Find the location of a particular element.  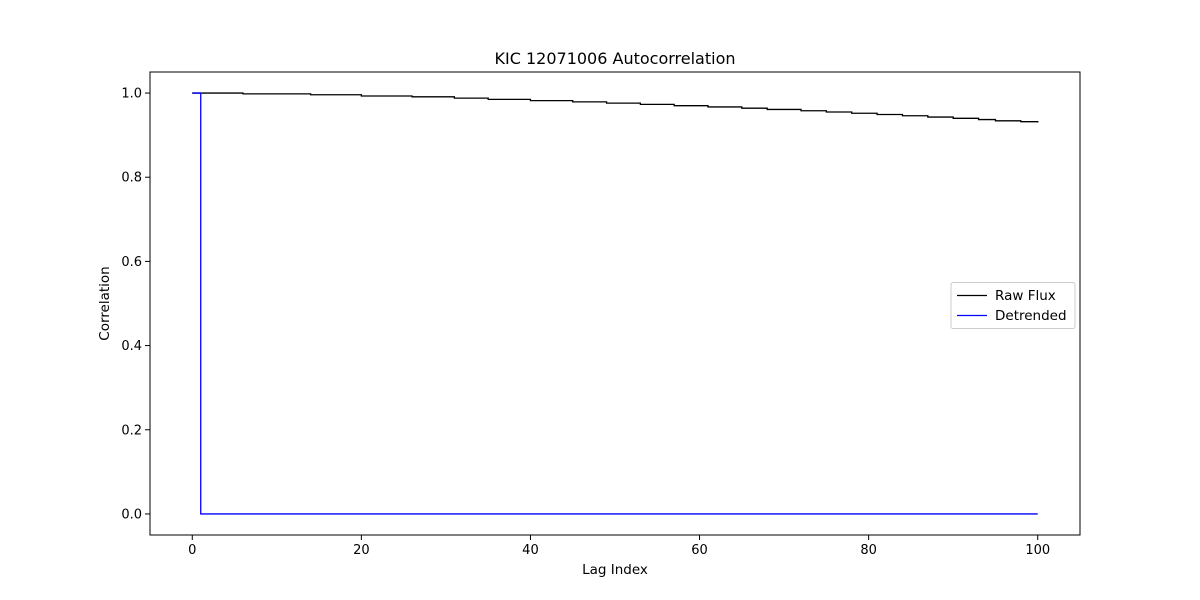

x-tick-label: 20 is located at coordinates (361, 550).